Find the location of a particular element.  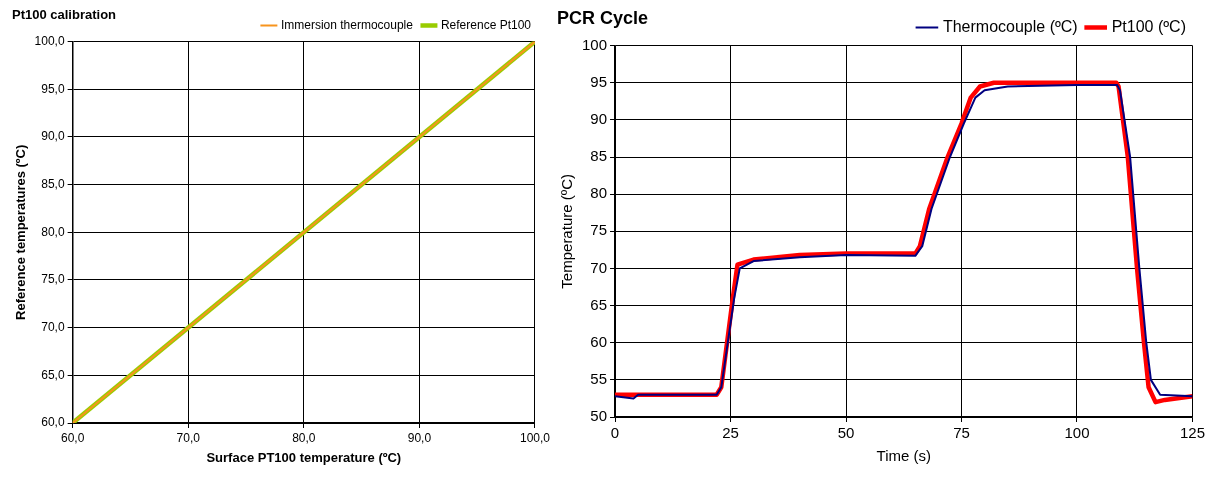

x-tick-label: 70,0 is located at coordinates (188, 437).